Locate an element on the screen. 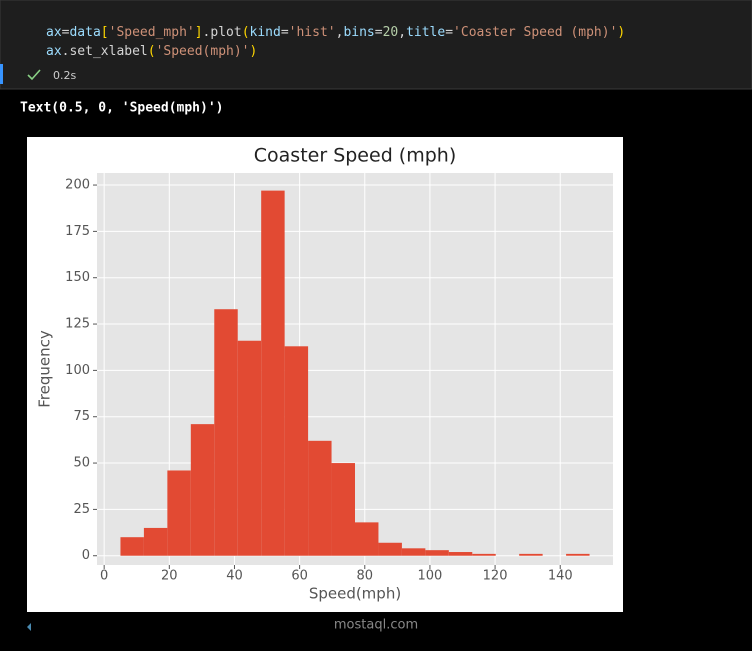  code-token: bins is located at coordinates (358, 32).